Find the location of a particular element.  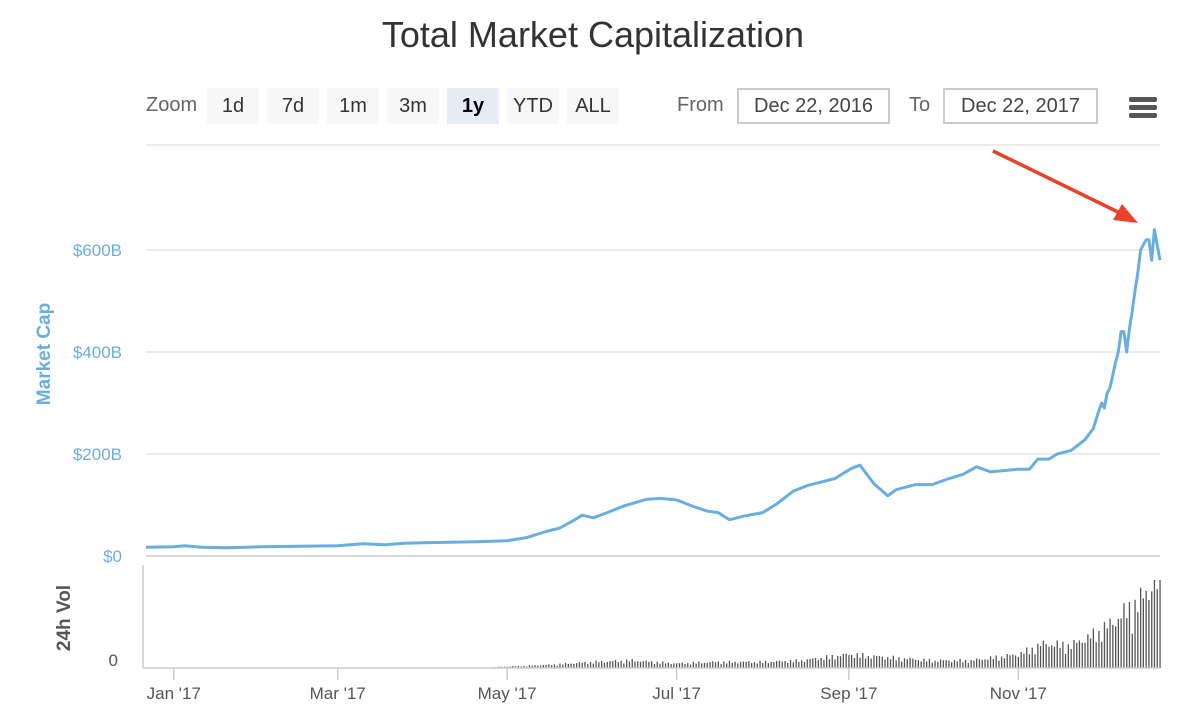

zoom-ytd-button: YTD is located at coordinates (533, 106).